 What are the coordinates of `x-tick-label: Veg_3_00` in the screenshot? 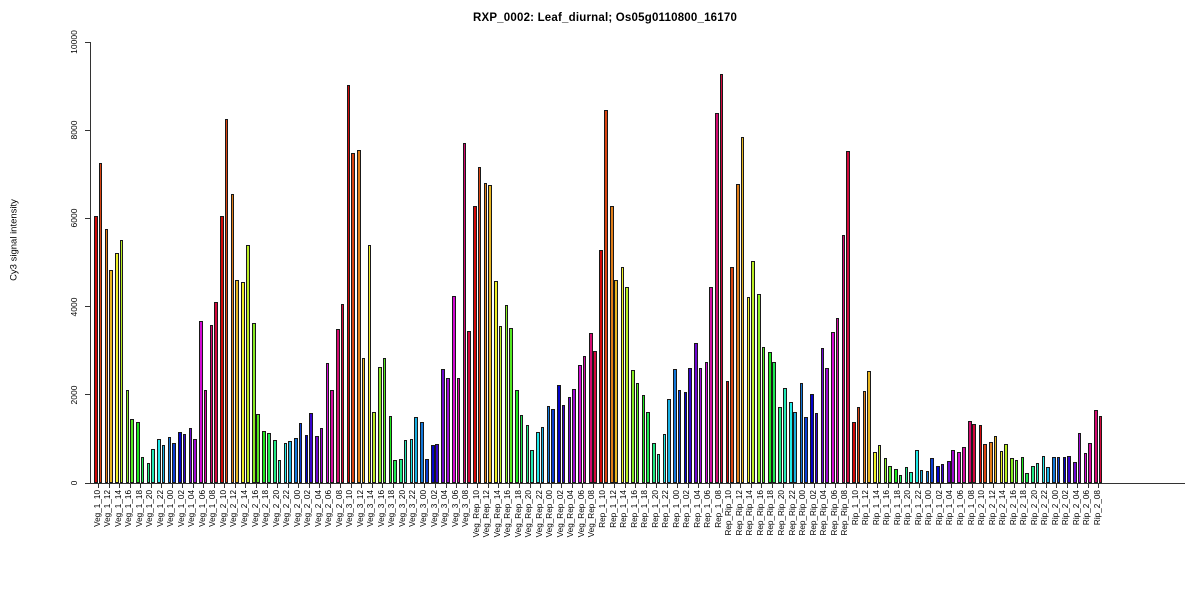 It's located at (423, 508).